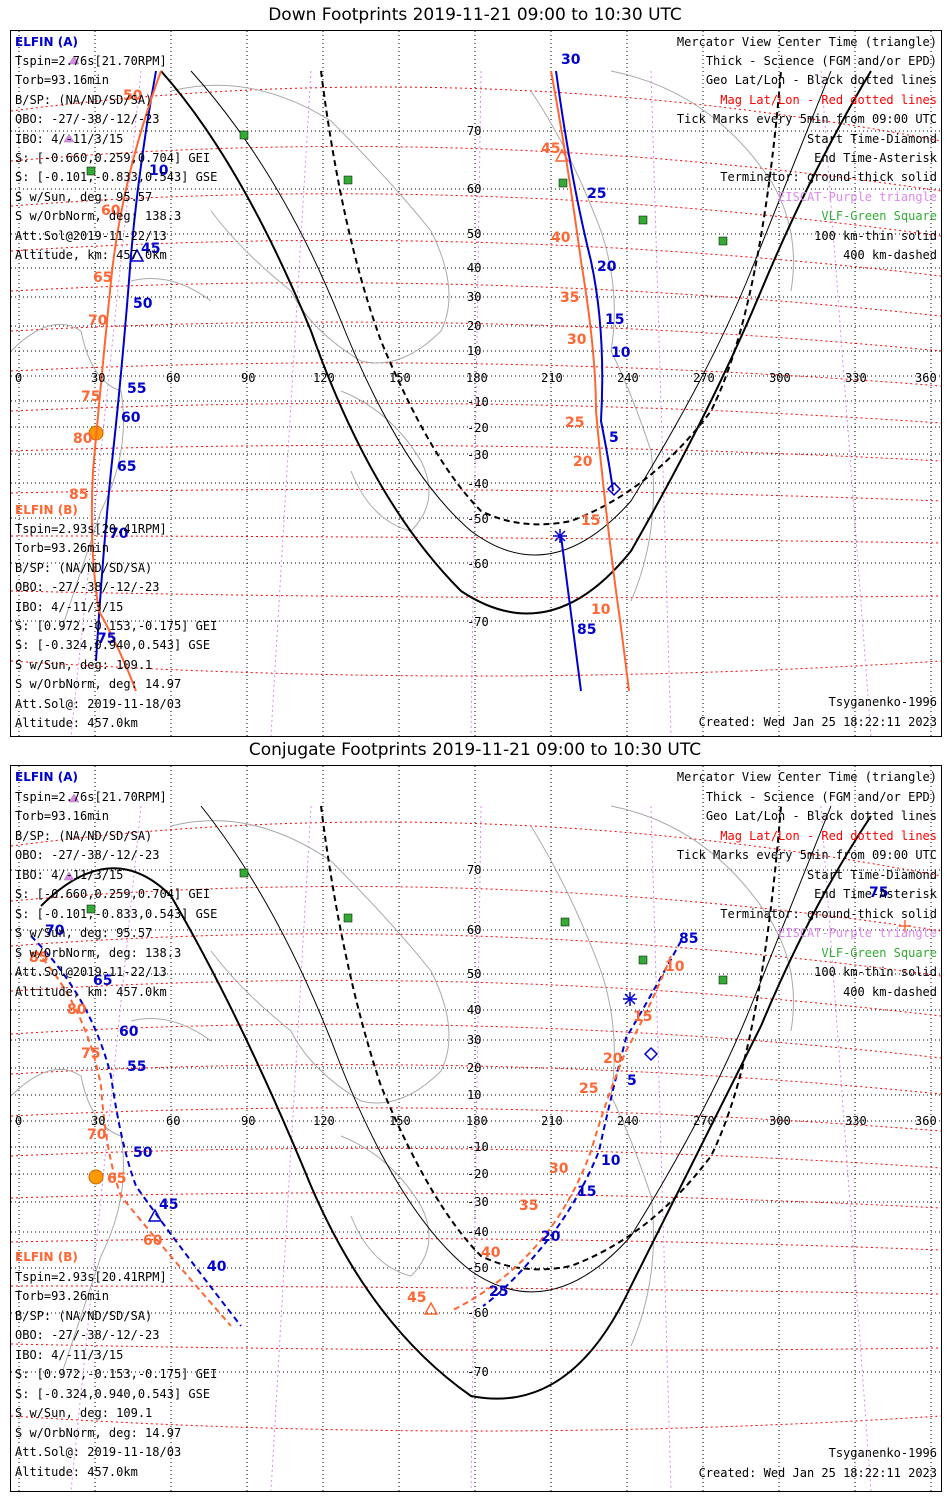  I want to click on elfin-b-info: Torb=93.26min, so click(62, 548).